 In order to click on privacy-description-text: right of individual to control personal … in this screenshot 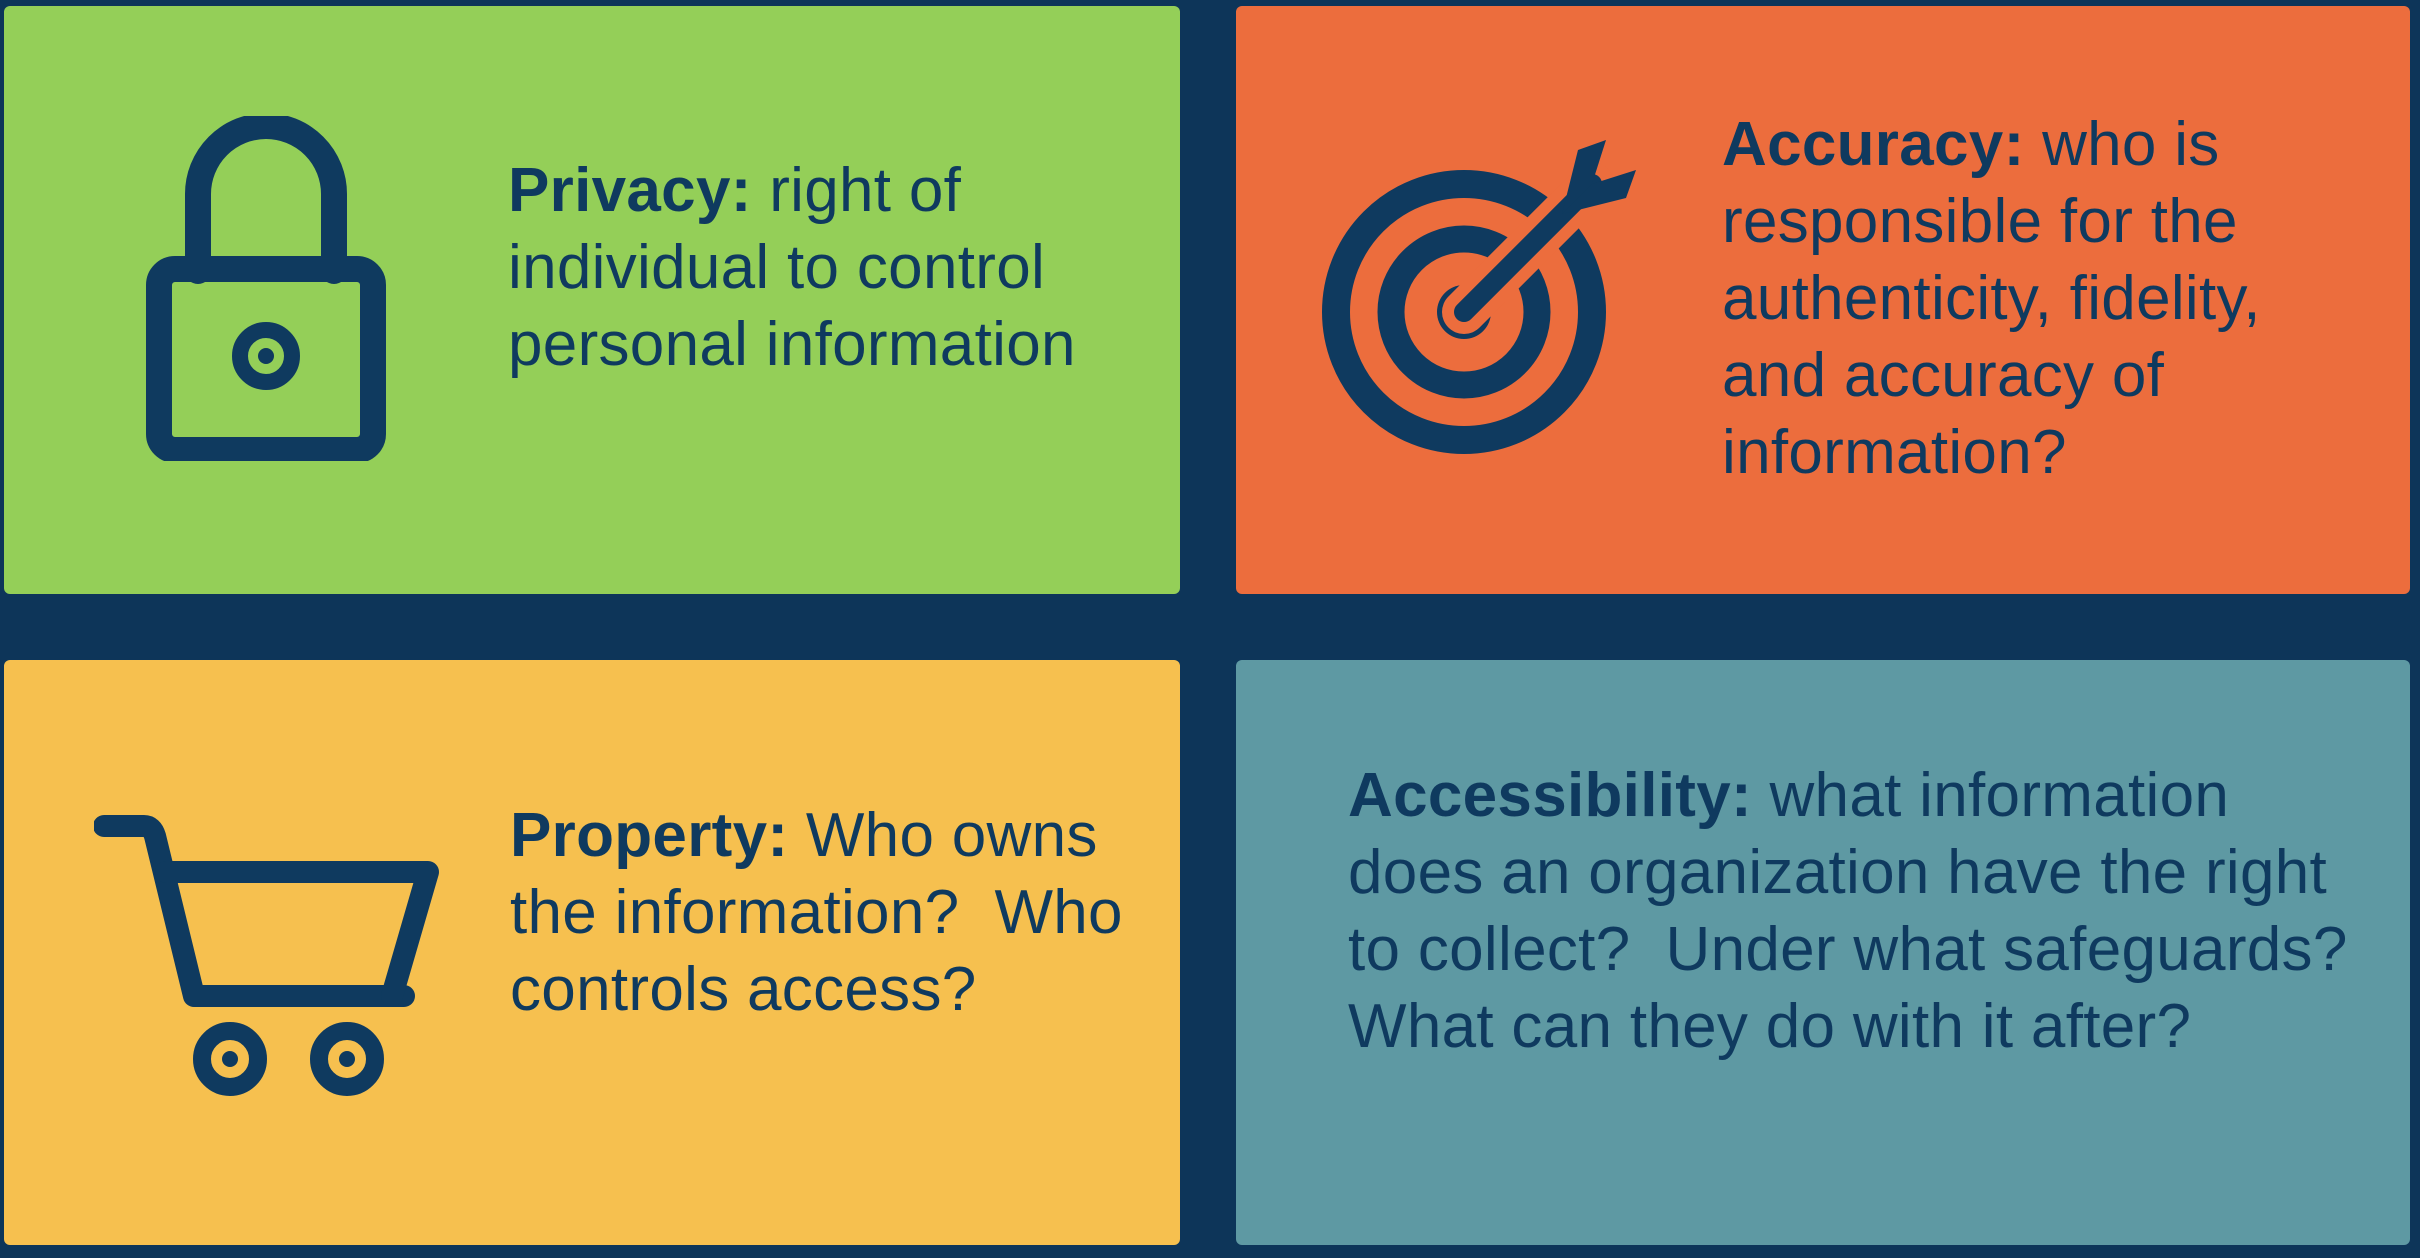, I will do `click(792, 267)`.